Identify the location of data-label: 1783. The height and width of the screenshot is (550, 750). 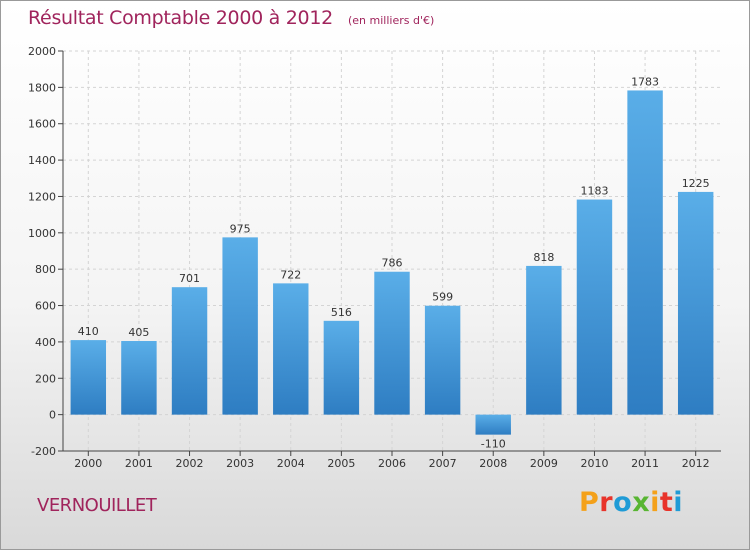
(645, 81).